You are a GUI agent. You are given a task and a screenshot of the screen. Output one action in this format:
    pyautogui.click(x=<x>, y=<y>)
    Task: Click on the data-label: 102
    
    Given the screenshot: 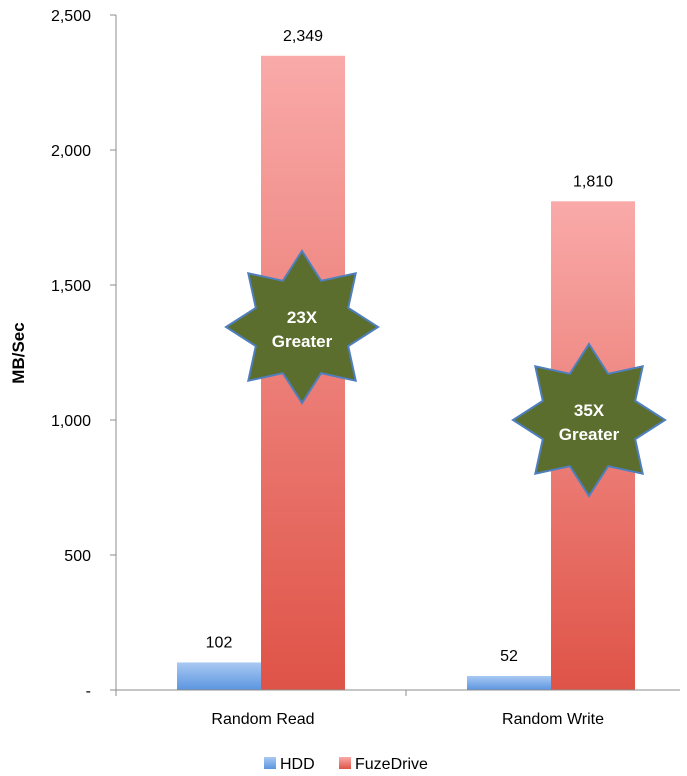 What is the action you would take?
    pyautogui.click(x=219, y=642)
    